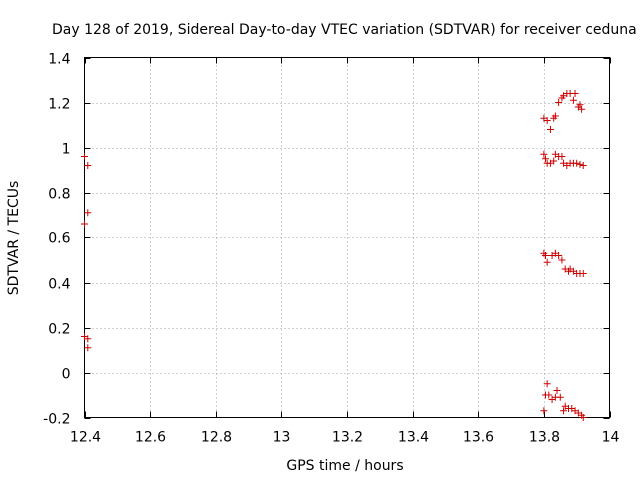 This screenshot has height=480, width=640. I want to click on y-axis-label: SDTVAR / TECUs, so click(14, 238).